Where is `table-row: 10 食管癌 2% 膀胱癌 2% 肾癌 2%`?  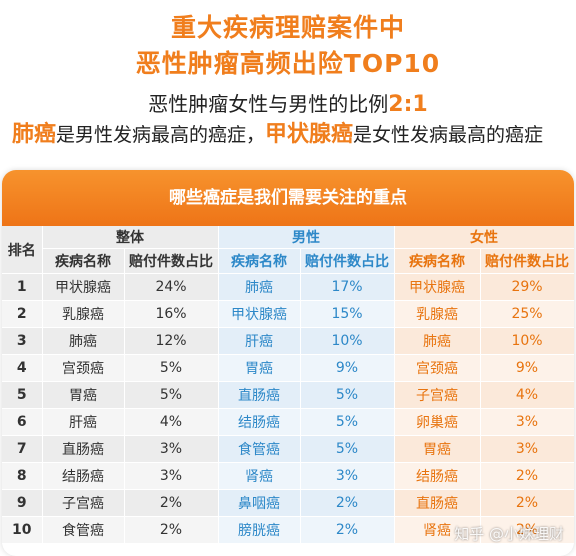
table-row: 10 食管癌 2% 膀胱癌 2% 肾癌 2% is located at coordinates (288, 530).